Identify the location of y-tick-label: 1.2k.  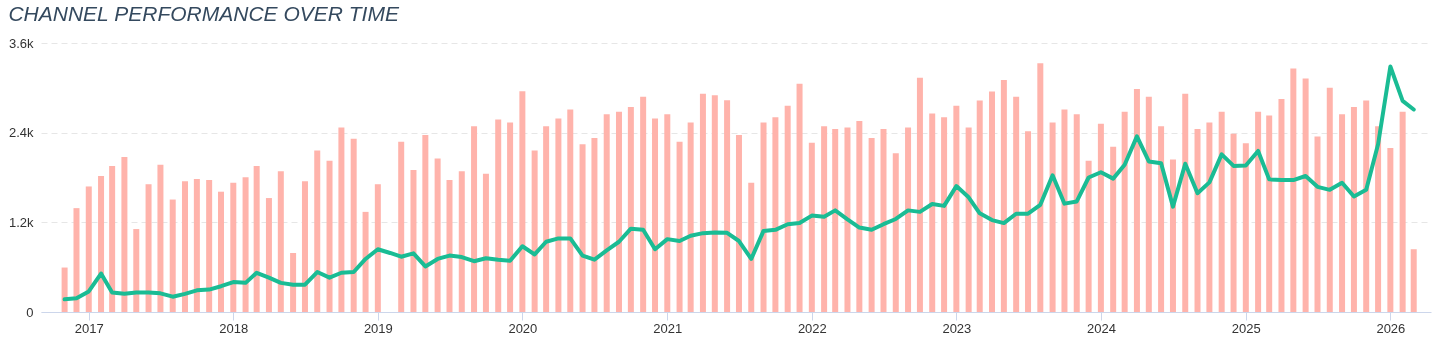
(21, 222).